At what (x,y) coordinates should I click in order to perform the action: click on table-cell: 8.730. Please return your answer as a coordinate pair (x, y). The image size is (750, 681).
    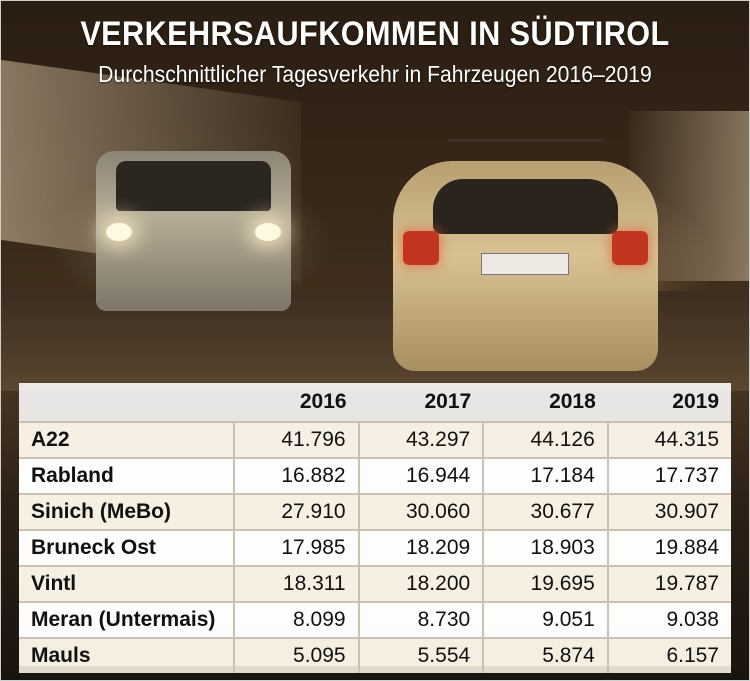
    Looking at the image, I should click on (420, 619).